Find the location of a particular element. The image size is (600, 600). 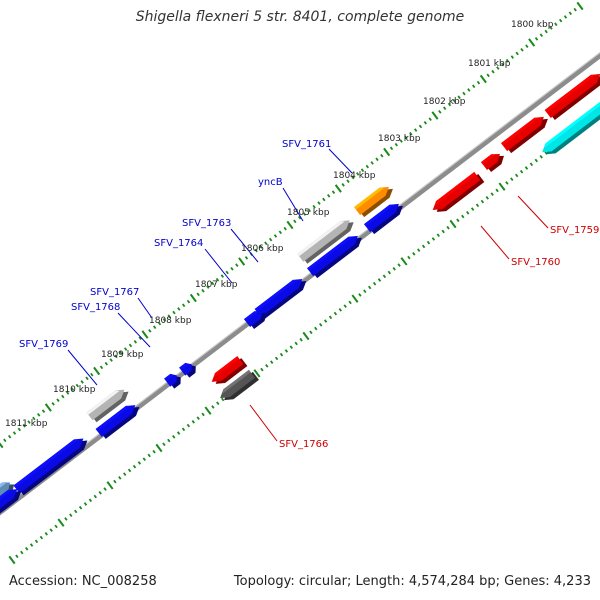

scale-label: 1806 kbp is located at coordinates (262, 249).